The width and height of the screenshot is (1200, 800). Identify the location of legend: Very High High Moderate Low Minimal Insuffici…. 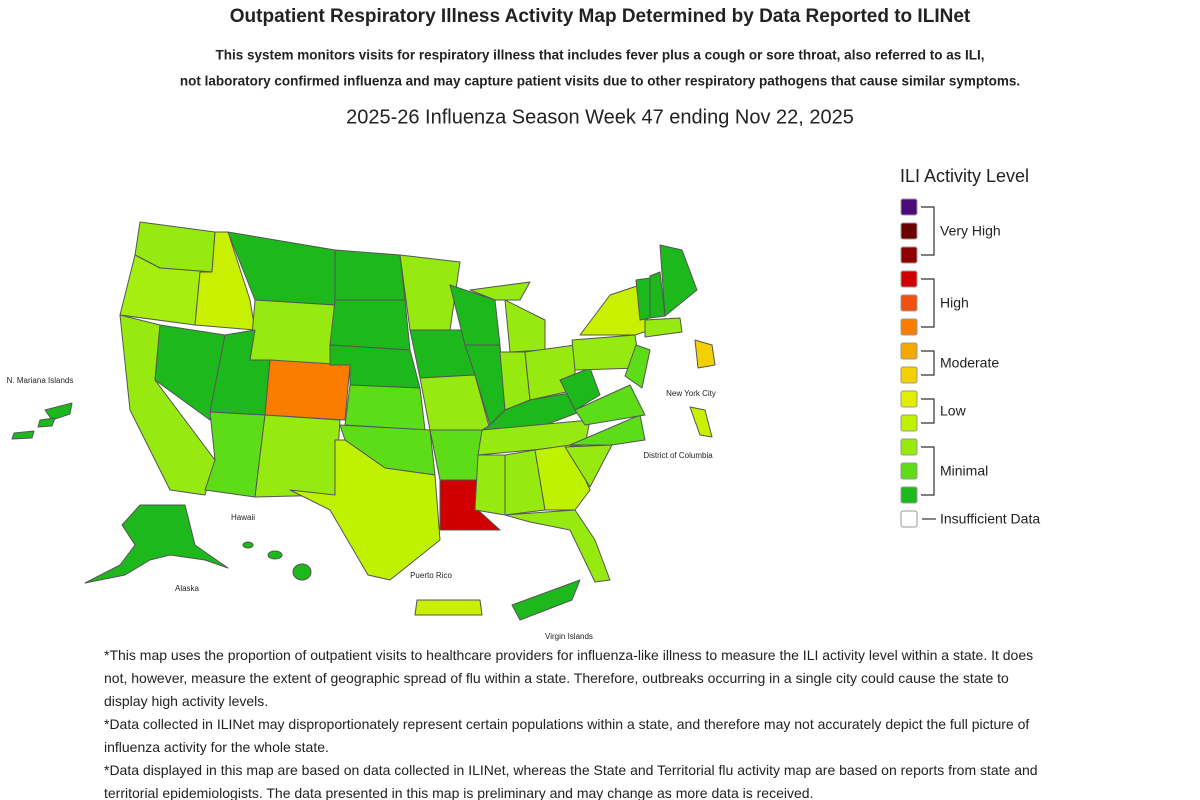
(970, 363).